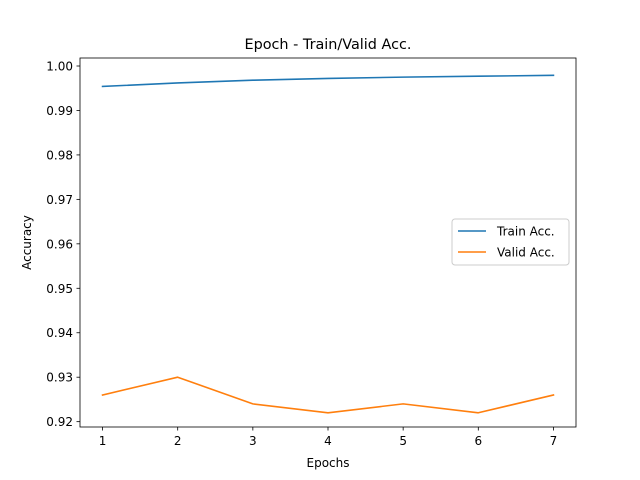 The height and width of the screenshot is (480, 640). Describe the element at coordinates (59, 378) in the screenshot. I see `y-tick-label: 0.93` at that location.